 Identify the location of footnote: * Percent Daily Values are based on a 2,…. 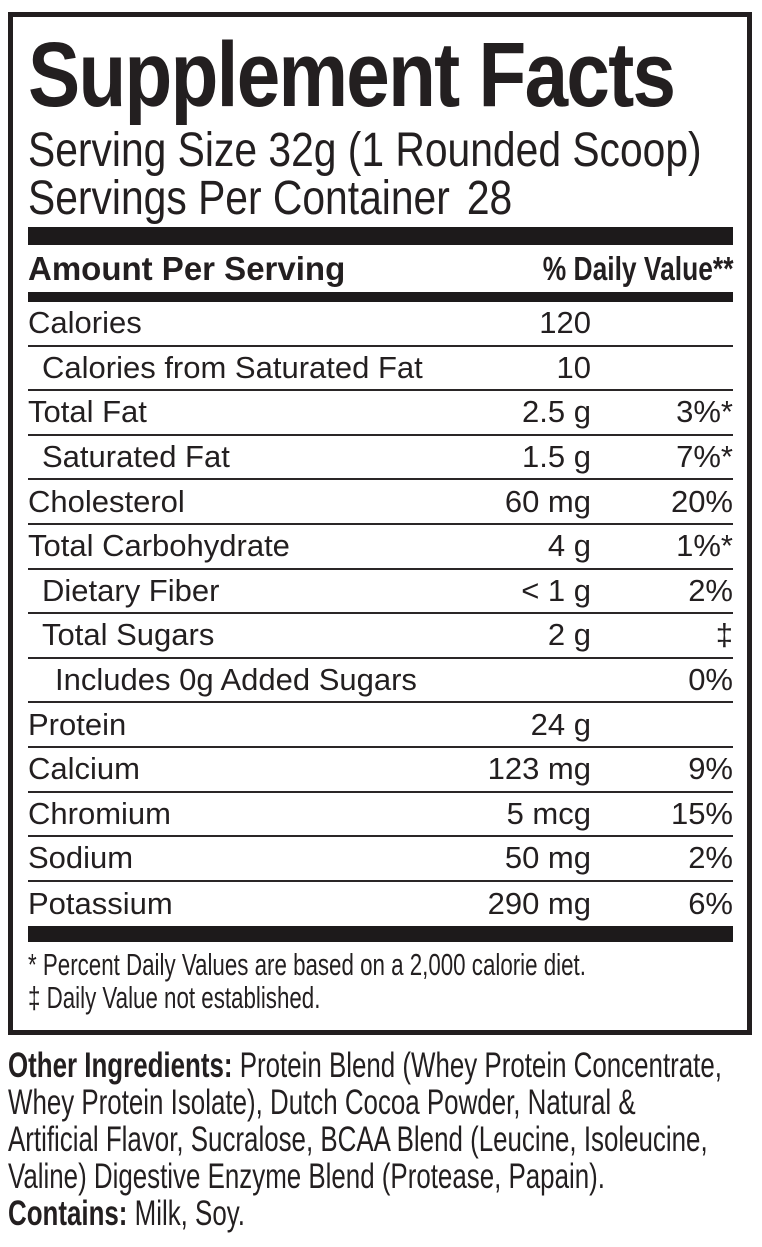
(307, 965).